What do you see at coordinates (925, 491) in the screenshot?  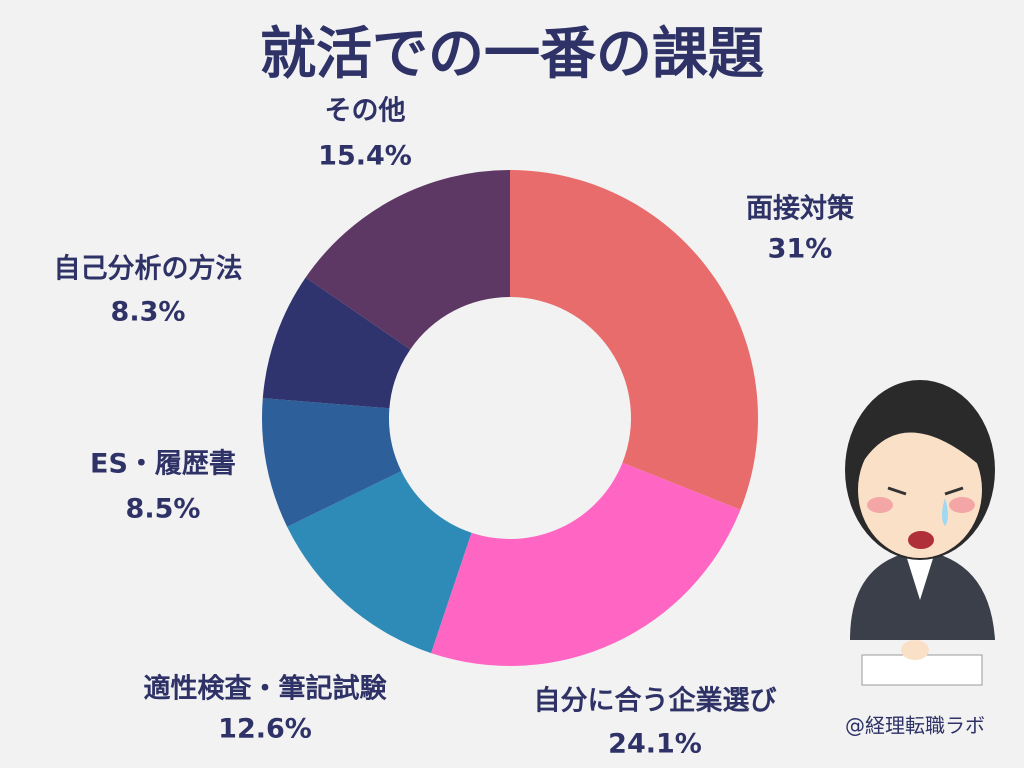 I see `eyes` at bounding box center [925, 491].